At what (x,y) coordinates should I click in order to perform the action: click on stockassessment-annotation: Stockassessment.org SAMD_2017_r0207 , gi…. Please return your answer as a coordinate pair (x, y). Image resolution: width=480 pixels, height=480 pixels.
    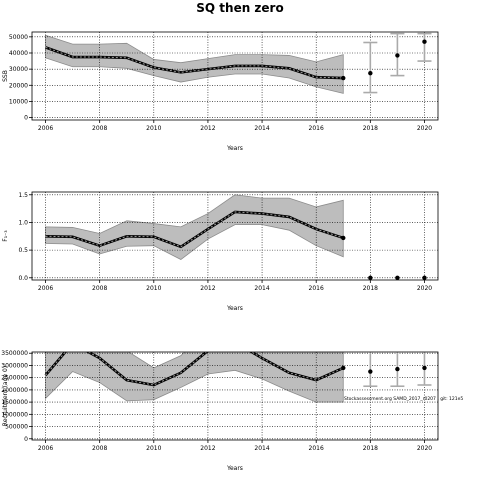
    Looking at the image, I should click on (403, 399).